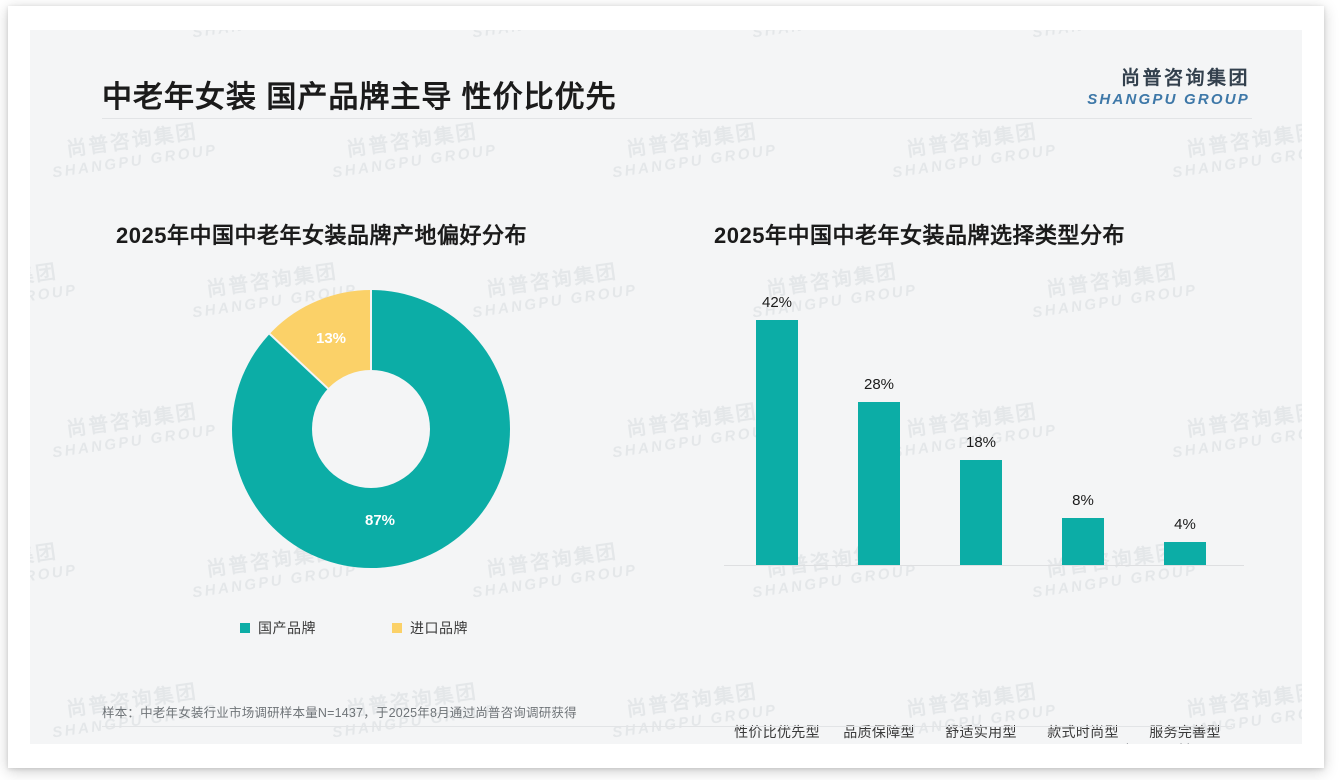 The height and width of the screenshot is (780, 1340). What do you see at coordinates (1083, 420) in the screenshot?
I see `bar-slot: 8%` at bounding box center [1083, 420].